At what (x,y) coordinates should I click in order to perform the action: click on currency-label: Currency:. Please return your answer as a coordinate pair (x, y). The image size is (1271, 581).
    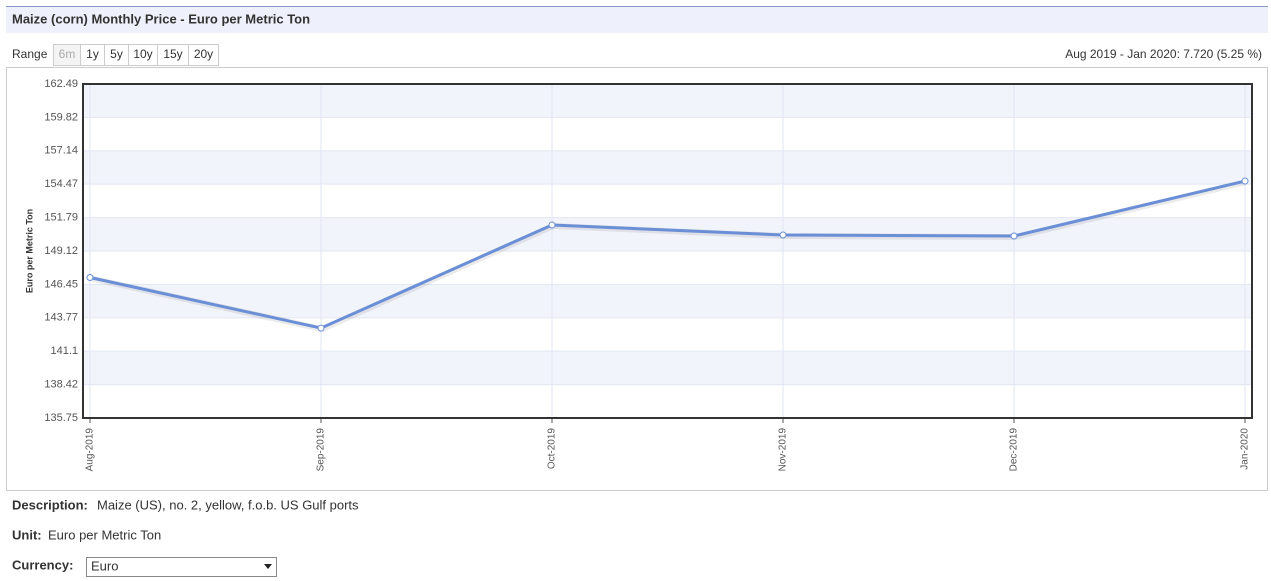
    Looking at the image, I should click on (42, 564).